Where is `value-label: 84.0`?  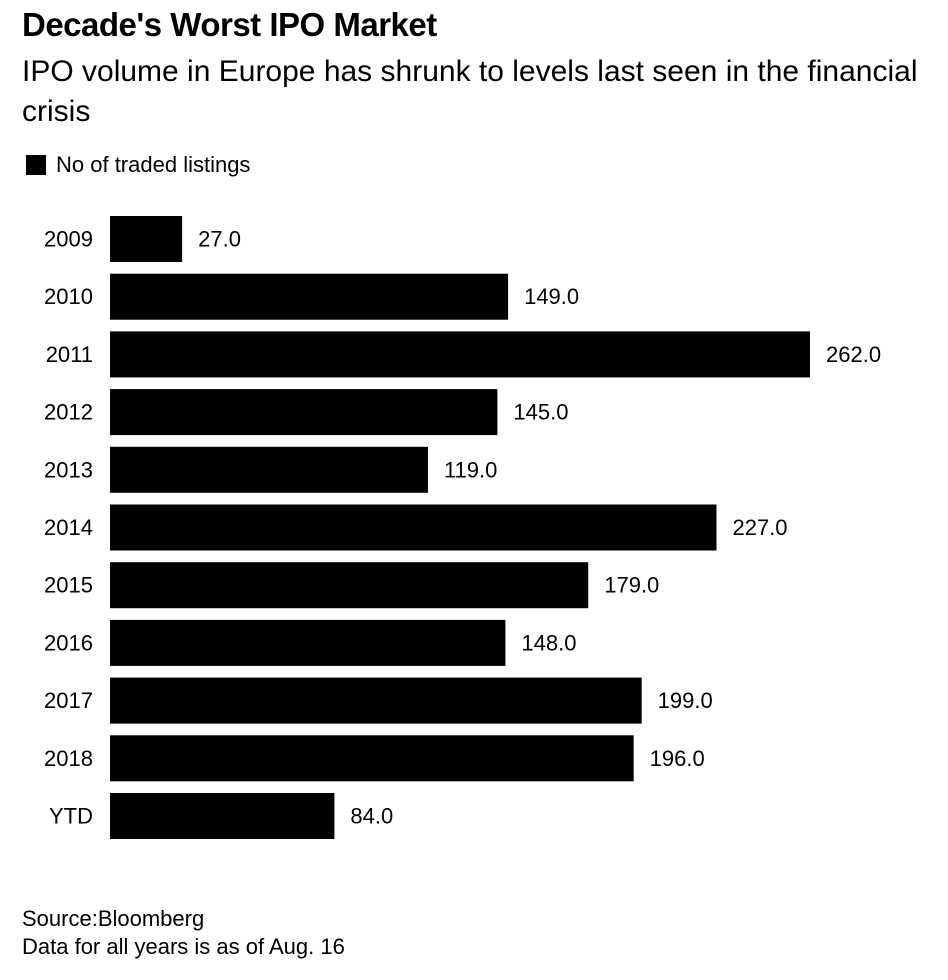
value-label: 84.0 is located at coordinates (371, 816).